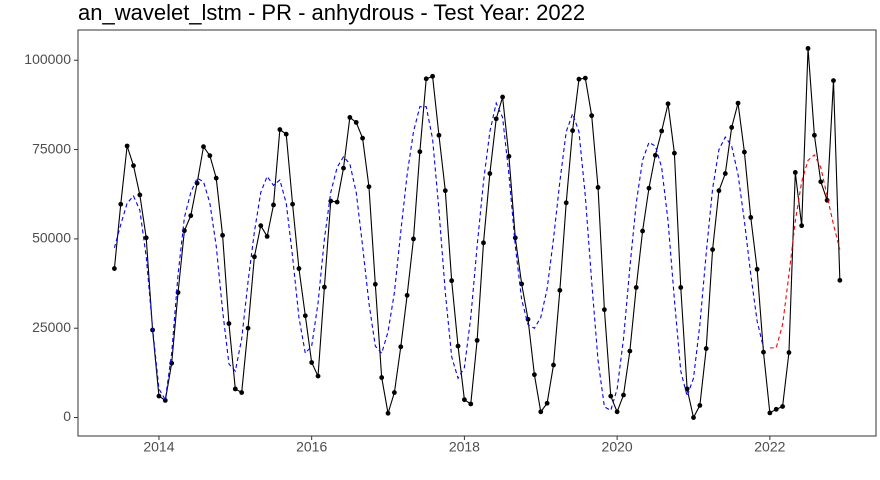  Describe the element at coordinates (51, 148) in the screenshot. I see `y-tick-label: 75000` at that location.